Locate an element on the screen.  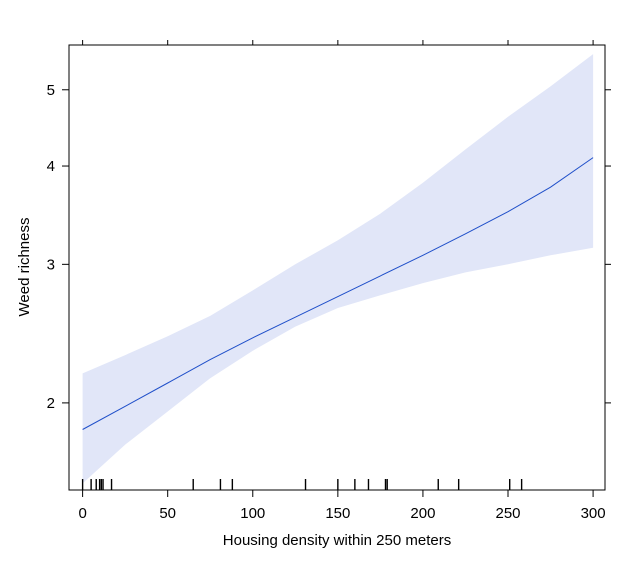
x-tick-label: 250 is located at coordinates (507, 513).